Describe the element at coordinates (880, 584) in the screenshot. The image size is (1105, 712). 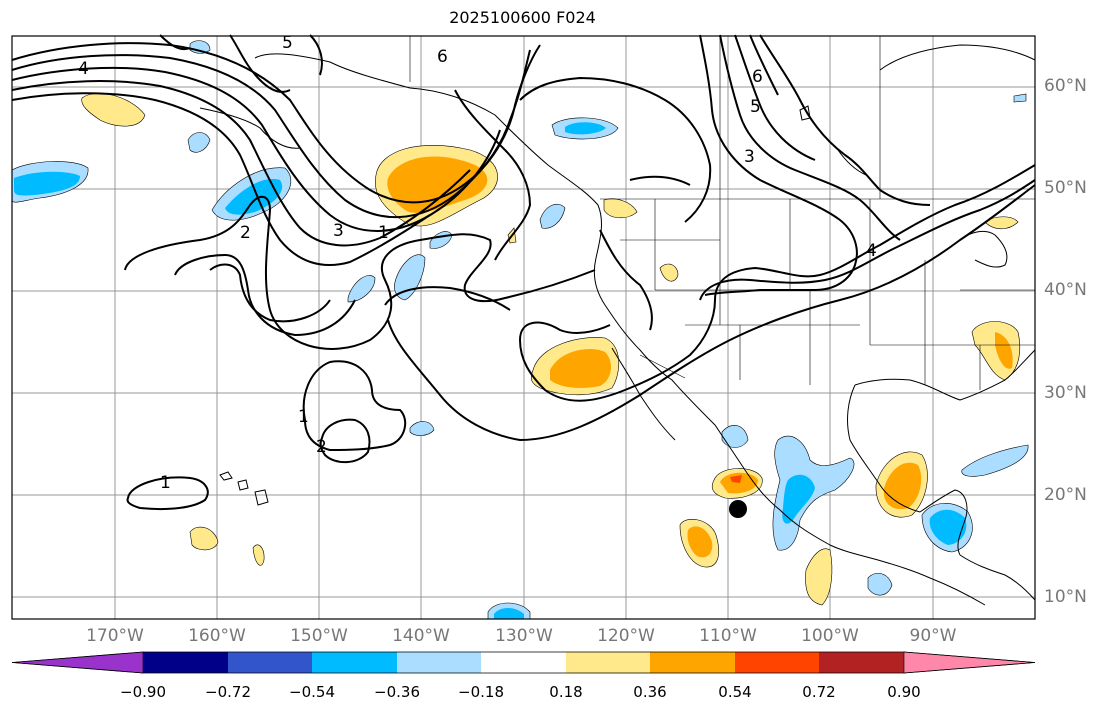
I see `shade-negative-pacific-south` at that location.